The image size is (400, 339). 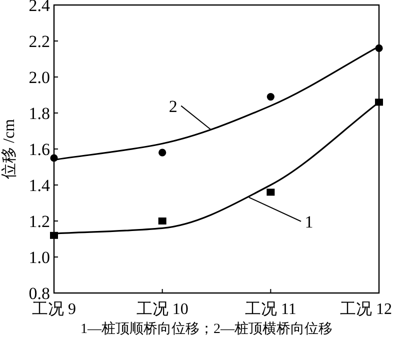 What do you see at coordinates (39, 41) in the screenshot?
I see `y-tick-label: 2.2` at bounding box center [39, 41].